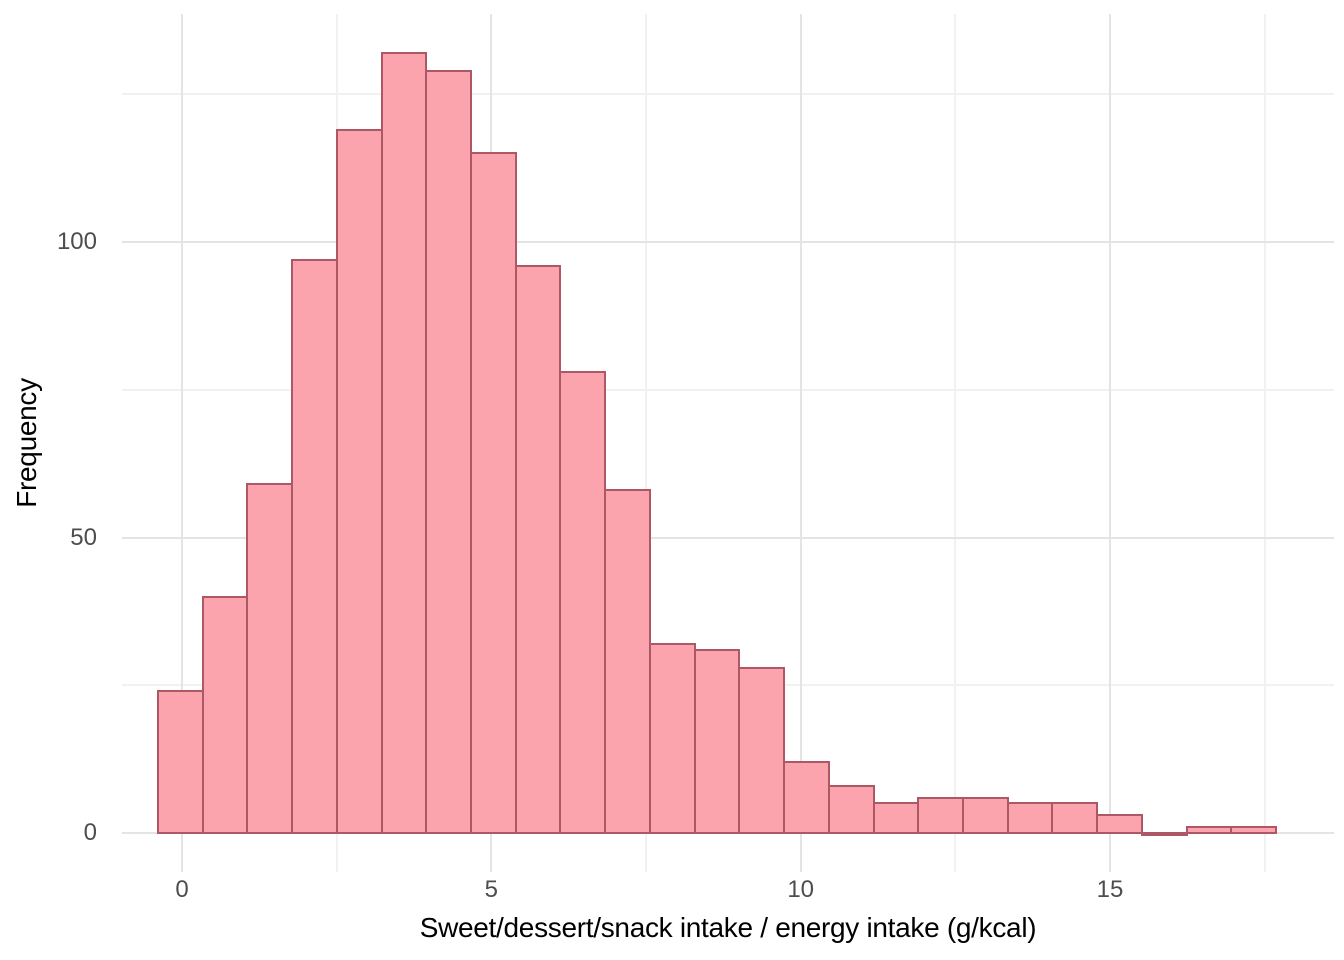  What do you see at coordinates (90, 832) in the screenshot?
I see `y-tick-label: 0` at bounding box center [90, 832].